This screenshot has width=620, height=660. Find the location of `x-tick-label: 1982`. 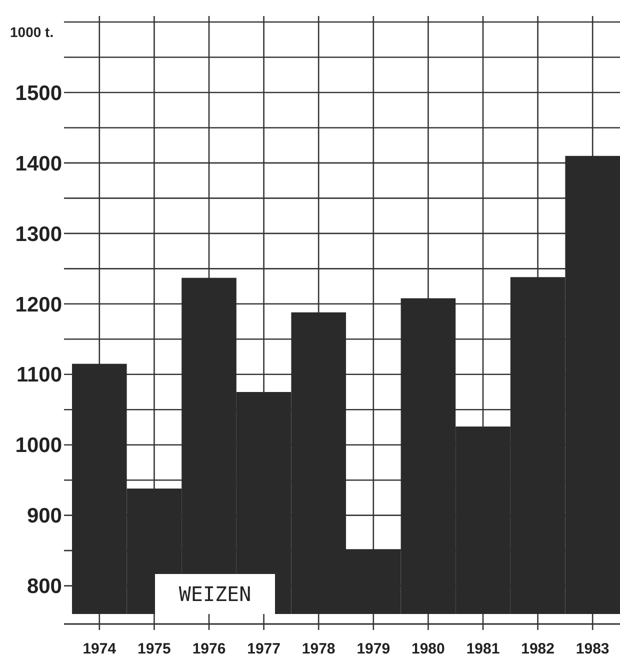

x-tick-label: 1982 is located at coordinates (537, 649).